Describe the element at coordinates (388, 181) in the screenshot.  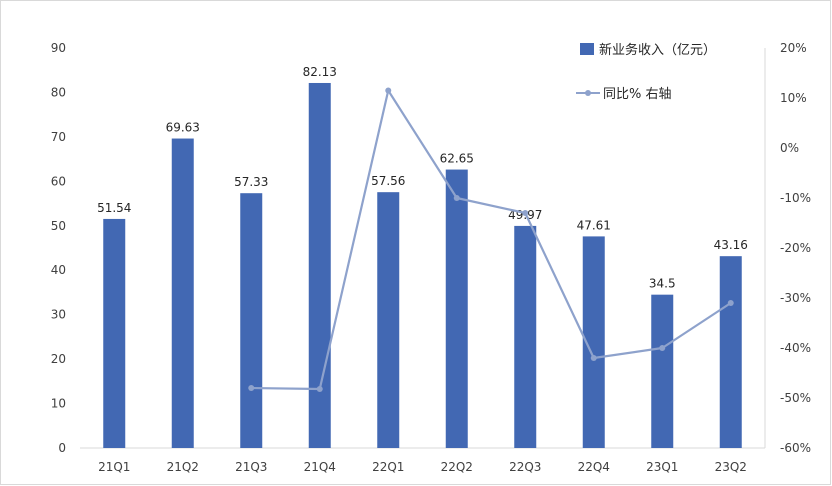
I see `bar-data-label: 57.56` at that location.